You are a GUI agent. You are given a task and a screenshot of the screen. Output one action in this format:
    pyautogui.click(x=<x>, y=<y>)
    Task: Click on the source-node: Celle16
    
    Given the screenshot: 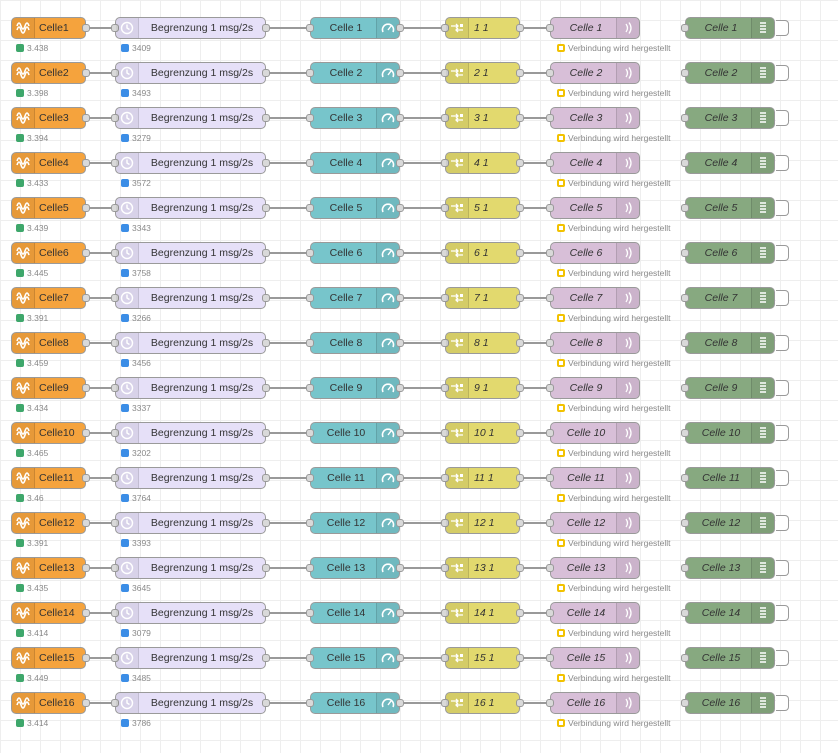 What is the action you would take?
    pyautogui.click(x=50, y=703)
    